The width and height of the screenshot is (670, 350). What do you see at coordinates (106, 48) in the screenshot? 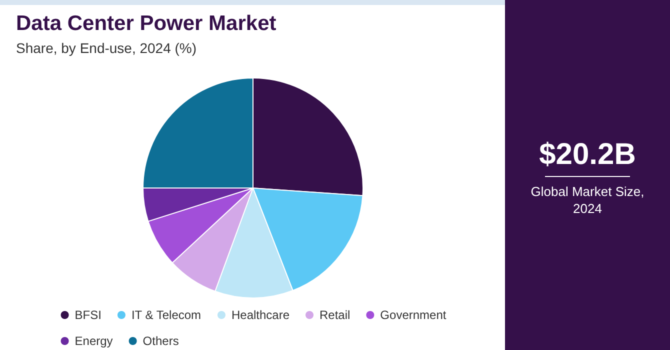
I see `chart-subtitle: Share, by End-use, 2024 (%)` at bounding box center [106, 48].